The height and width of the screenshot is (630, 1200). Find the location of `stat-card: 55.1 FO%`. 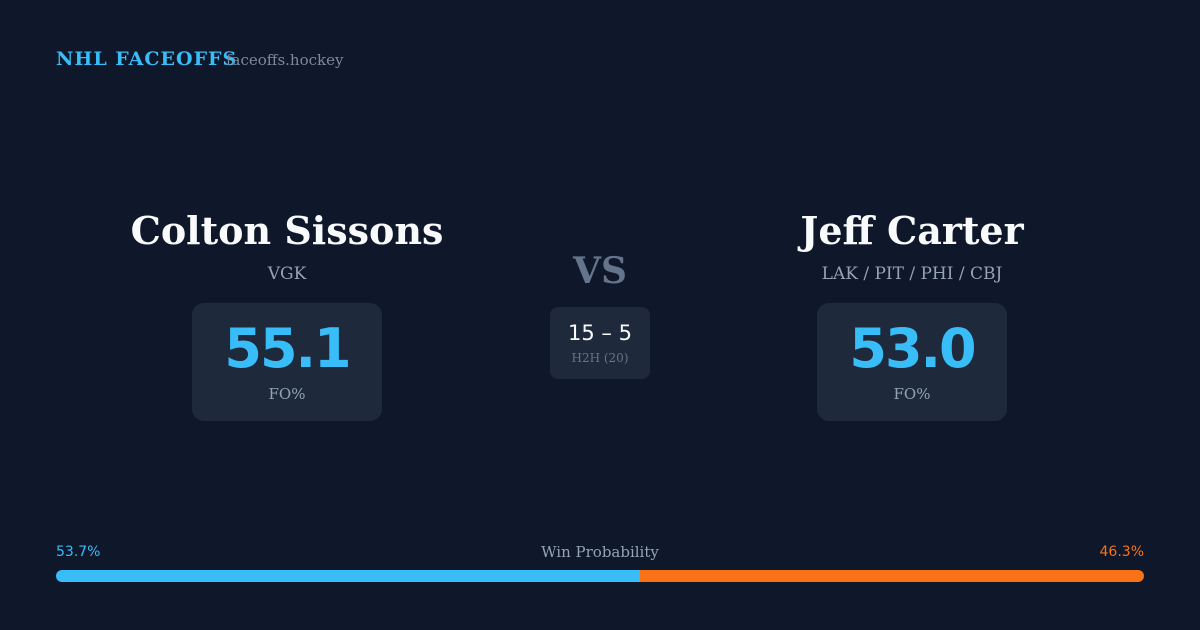

stat-card: 55.1 FO% is located at coordinates (287, 362).